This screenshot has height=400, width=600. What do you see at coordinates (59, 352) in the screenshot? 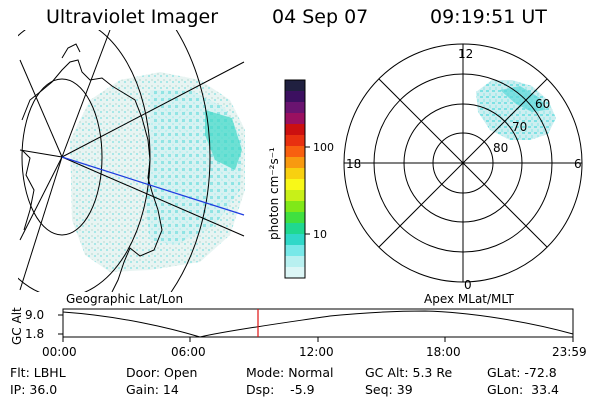
I see `orbit-xtick-0000: 00:00` at bounding box center [59, 352].